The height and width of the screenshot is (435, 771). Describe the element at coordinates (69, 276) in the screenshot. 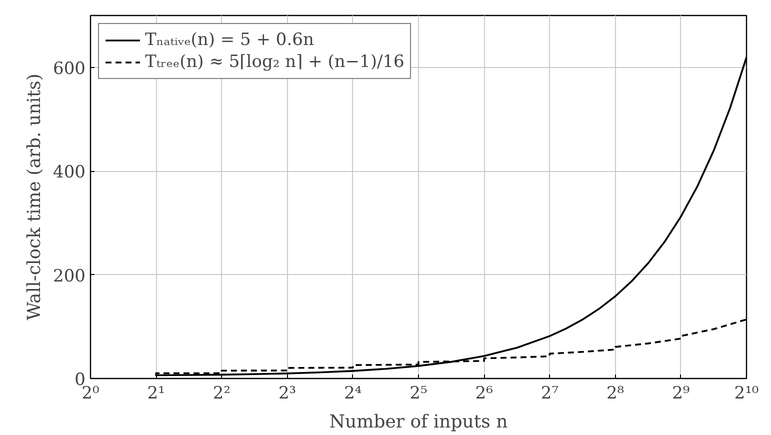

I see `y-tick-label: 200` at that location.